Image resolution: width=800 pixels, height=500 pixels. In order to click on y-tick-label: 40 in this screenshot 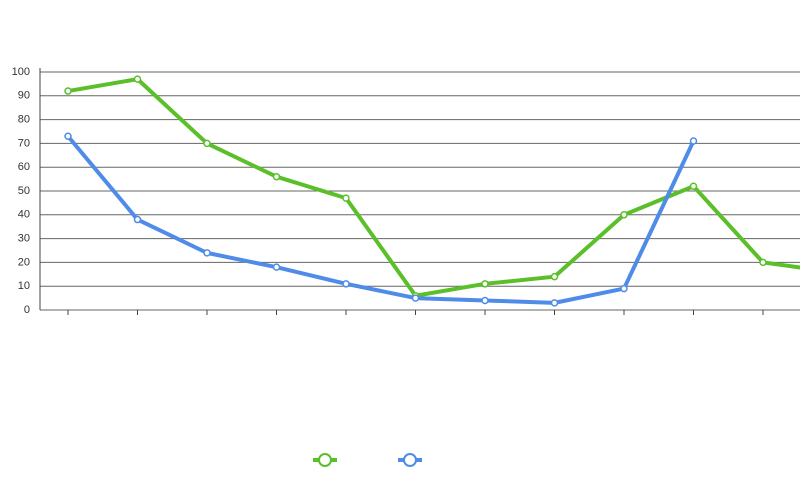, I will do `click(24, 215)`.